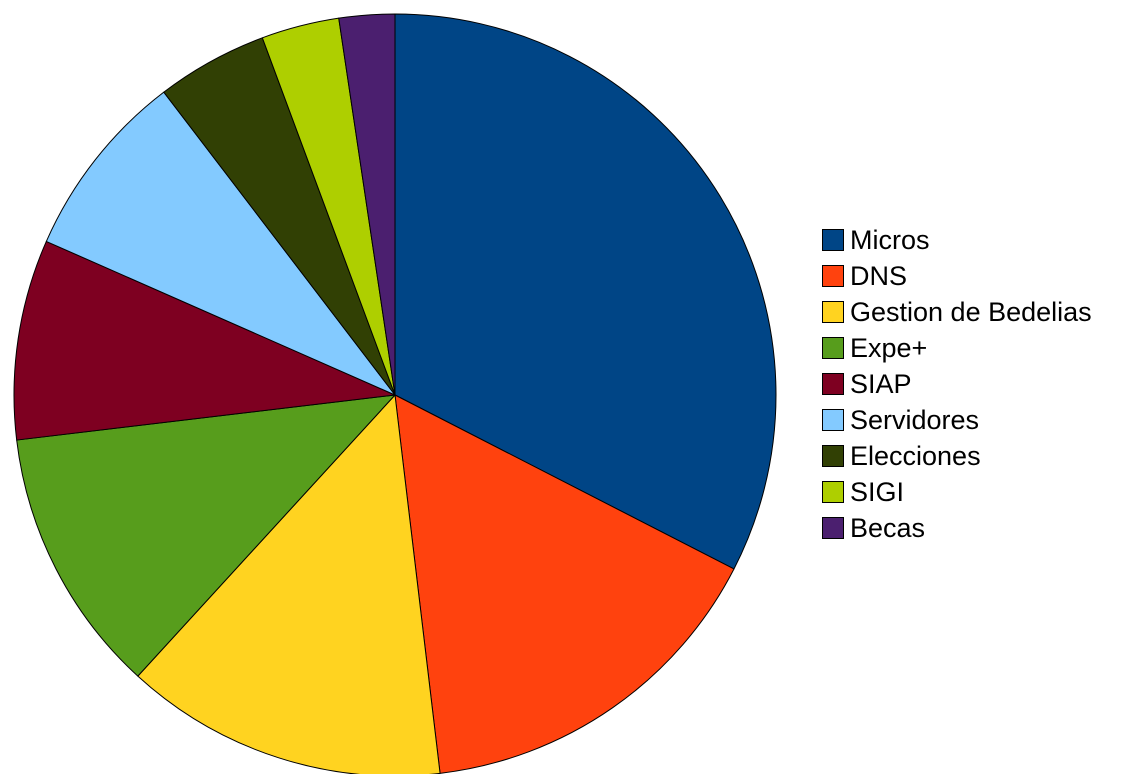 This screenshot has width=1138, height=774. What do you see at coordinates (957, 240) in the screenshot?
I see `legend-item: Micros` at bounding box center [957, 240].